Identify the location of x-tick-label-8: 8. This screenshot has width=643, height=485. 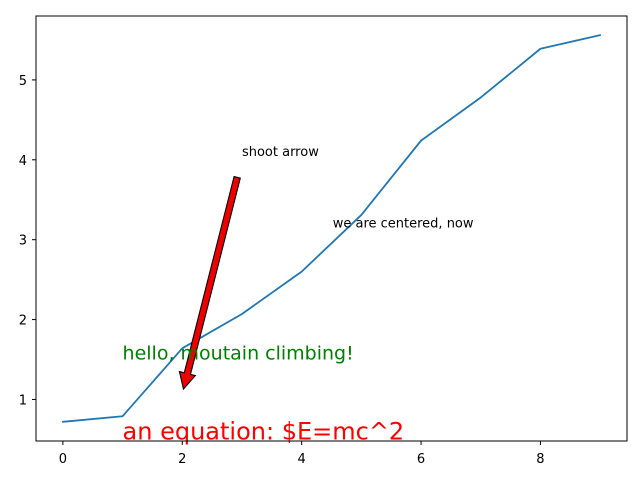
(540, 459).